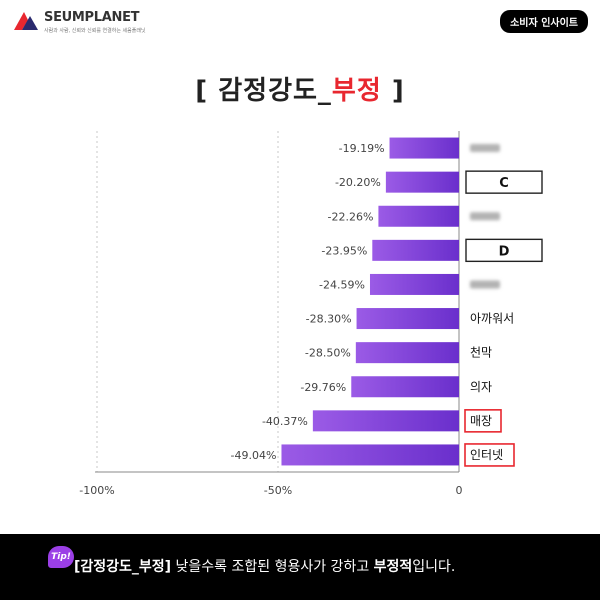  I want to click on category-label: 아까워서, so click(492, 319).